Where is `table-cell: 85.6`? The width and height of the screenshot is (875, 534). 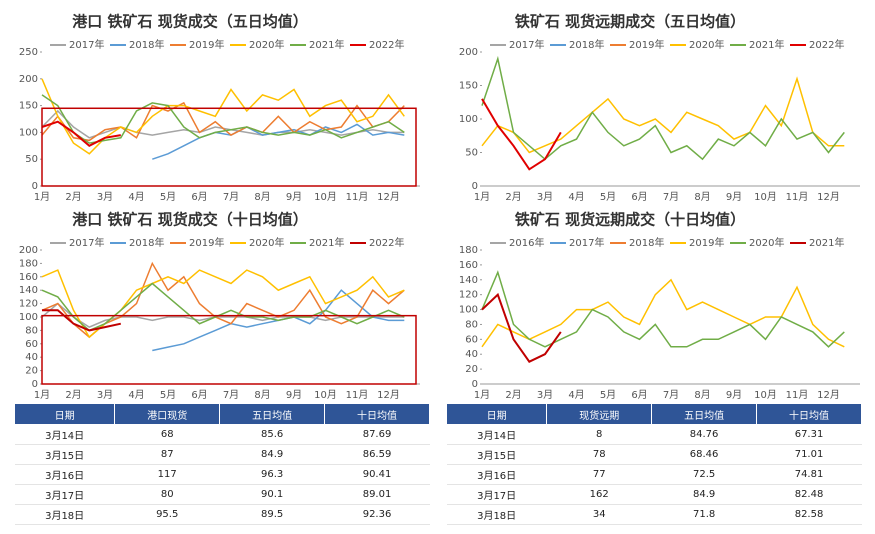
table-cell: 85.6 is located at coordinates (272, 434).